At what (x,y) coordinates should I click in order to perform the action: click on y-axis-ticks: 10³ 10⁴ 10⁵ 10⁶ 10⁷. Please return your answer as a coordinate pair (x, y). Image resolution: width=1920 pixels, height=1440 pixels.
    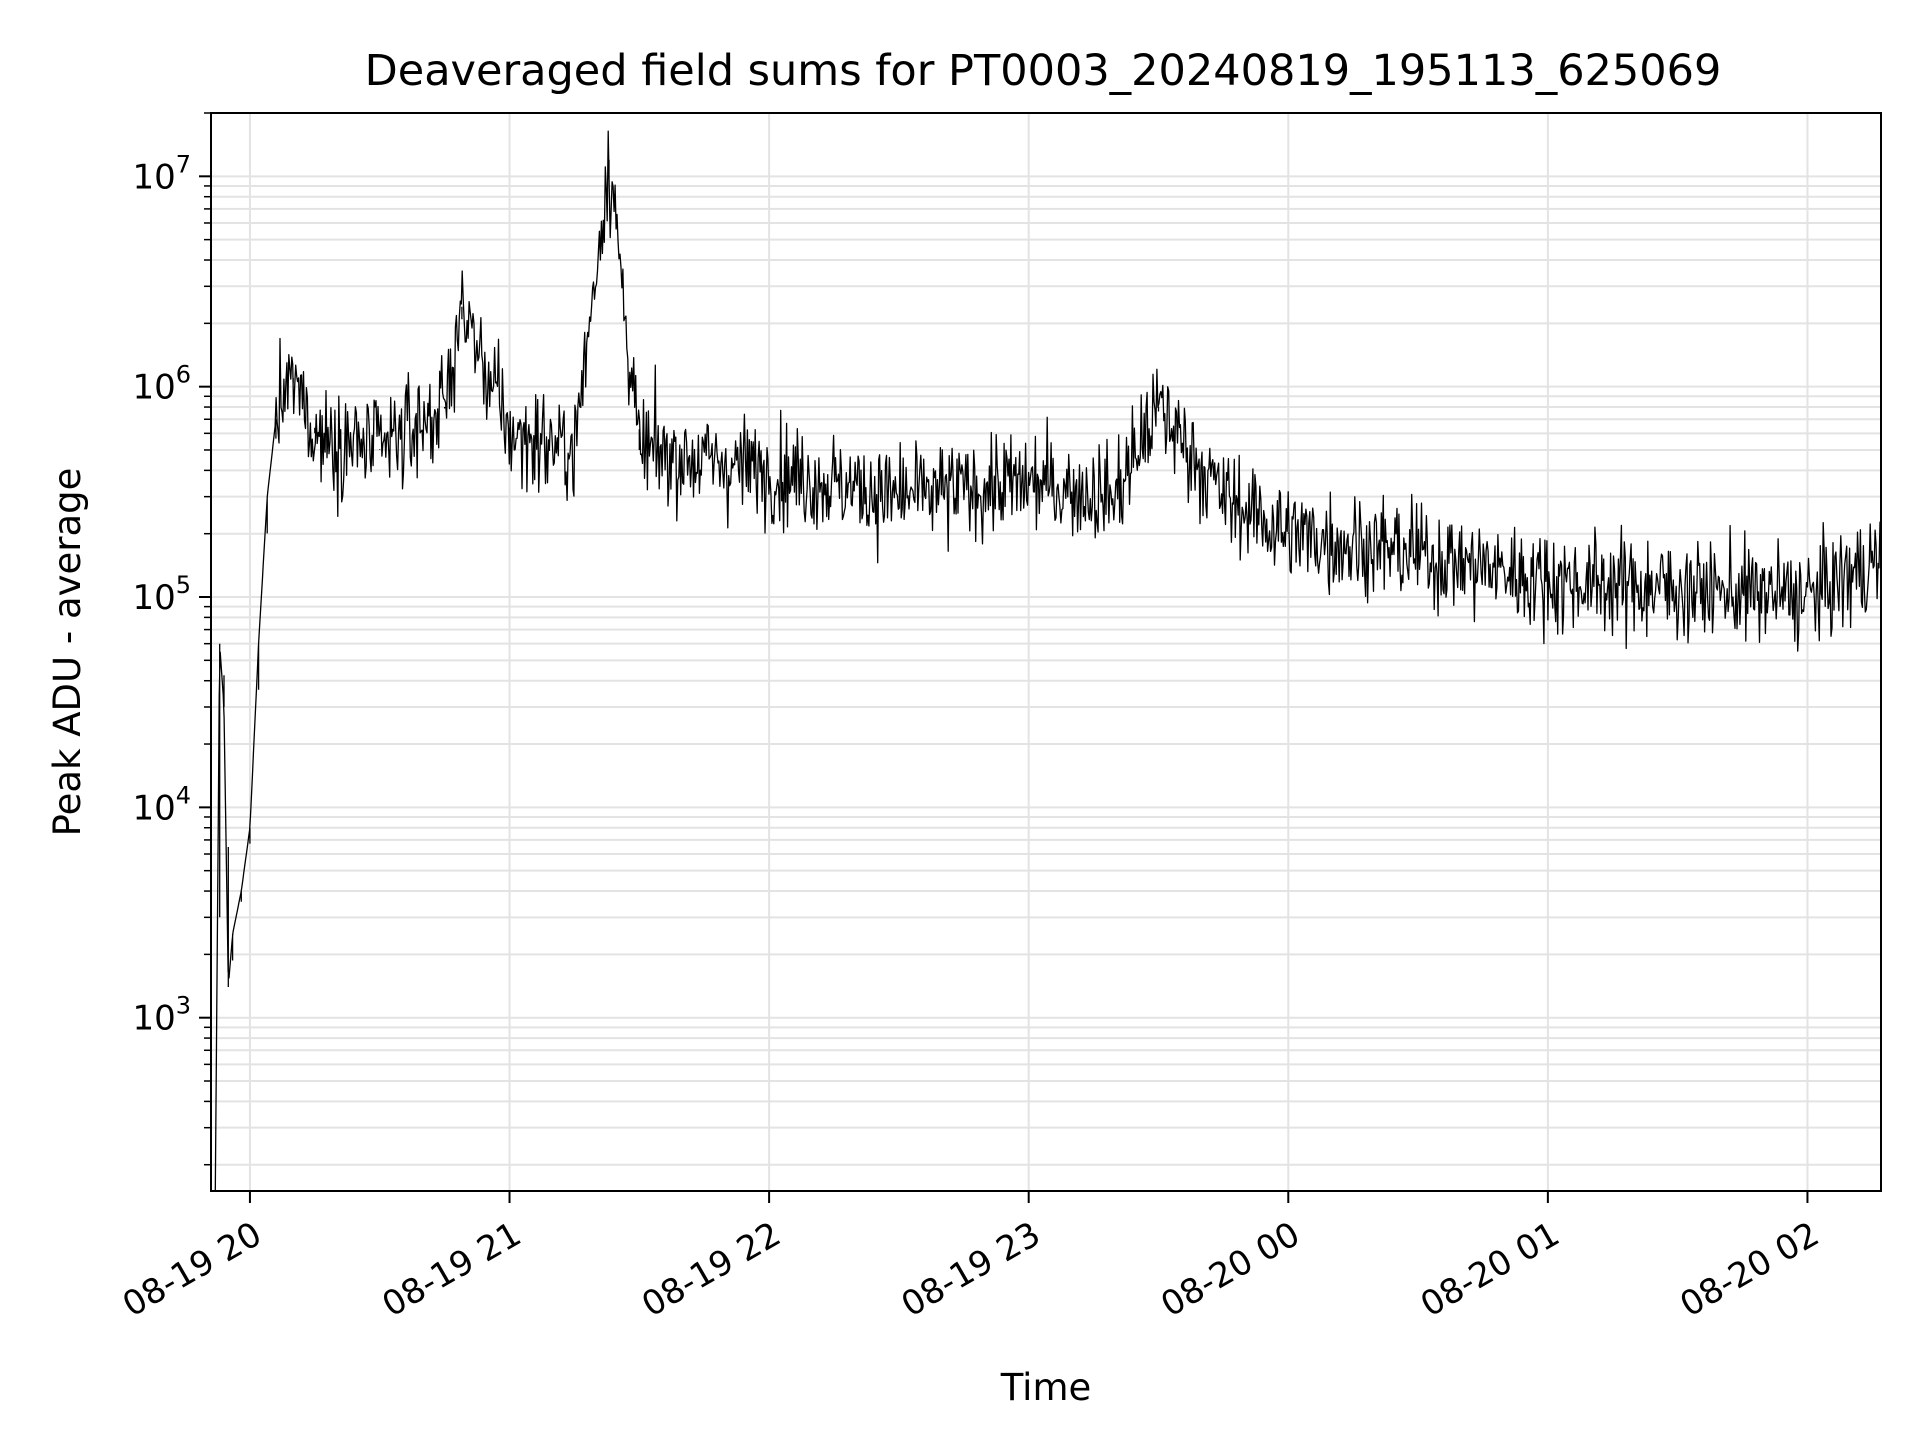
    Looking at the image, I should click on (171, 639).